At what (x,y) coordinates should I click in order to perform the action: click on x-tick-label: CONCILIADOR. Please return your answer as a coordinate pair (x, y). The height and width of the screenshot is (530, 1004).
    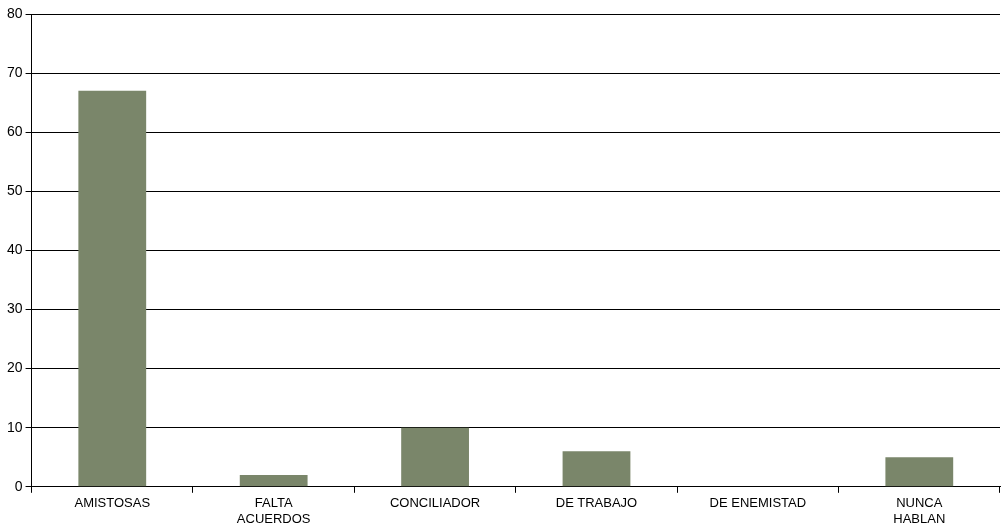
    Looking at the image, I should click on (435, 503).